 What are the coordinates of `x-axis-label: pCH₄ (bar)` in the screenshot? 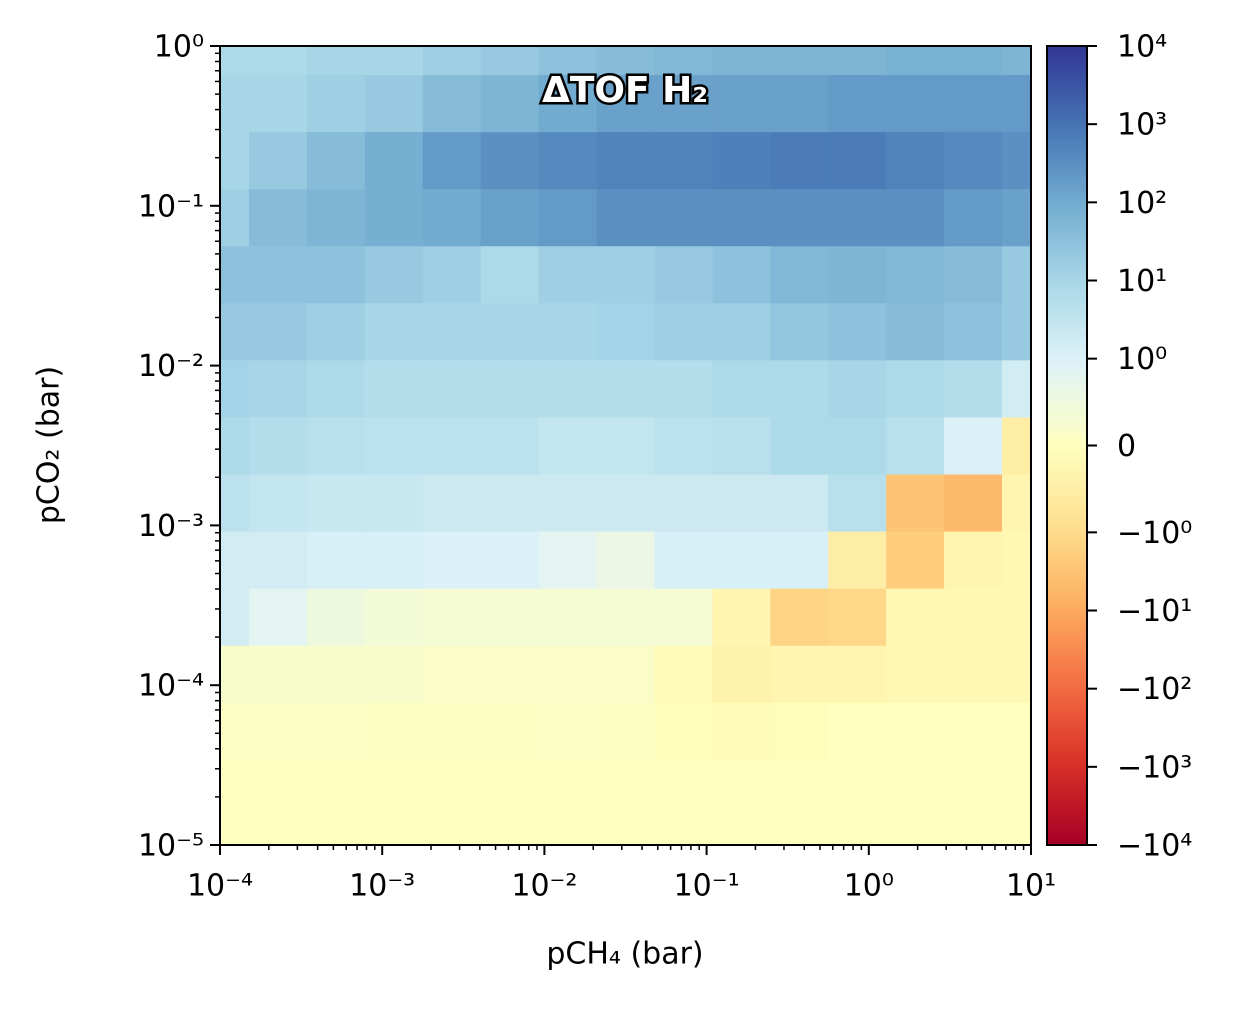 It's located at (624, 954).